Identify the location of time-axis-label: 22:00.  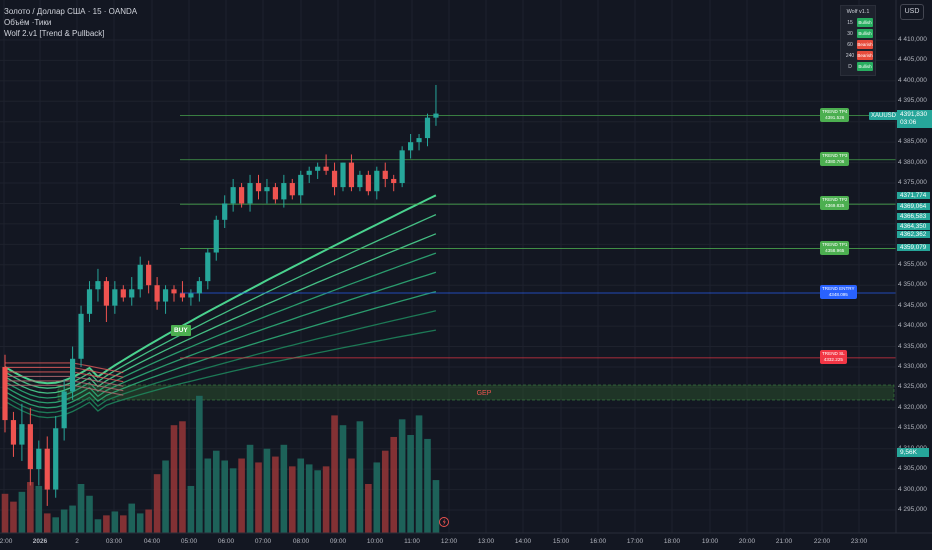
(822, 541).